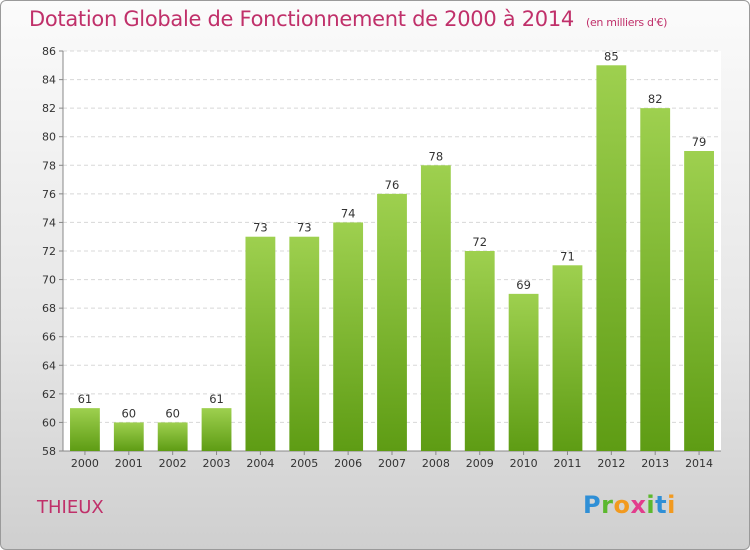 The height and width of the screenshot is (550, 750). What do you see at coordinates (49, 365) in the screenshot?
I see `y-tick-label: 64` at bounding box center [49, 365].